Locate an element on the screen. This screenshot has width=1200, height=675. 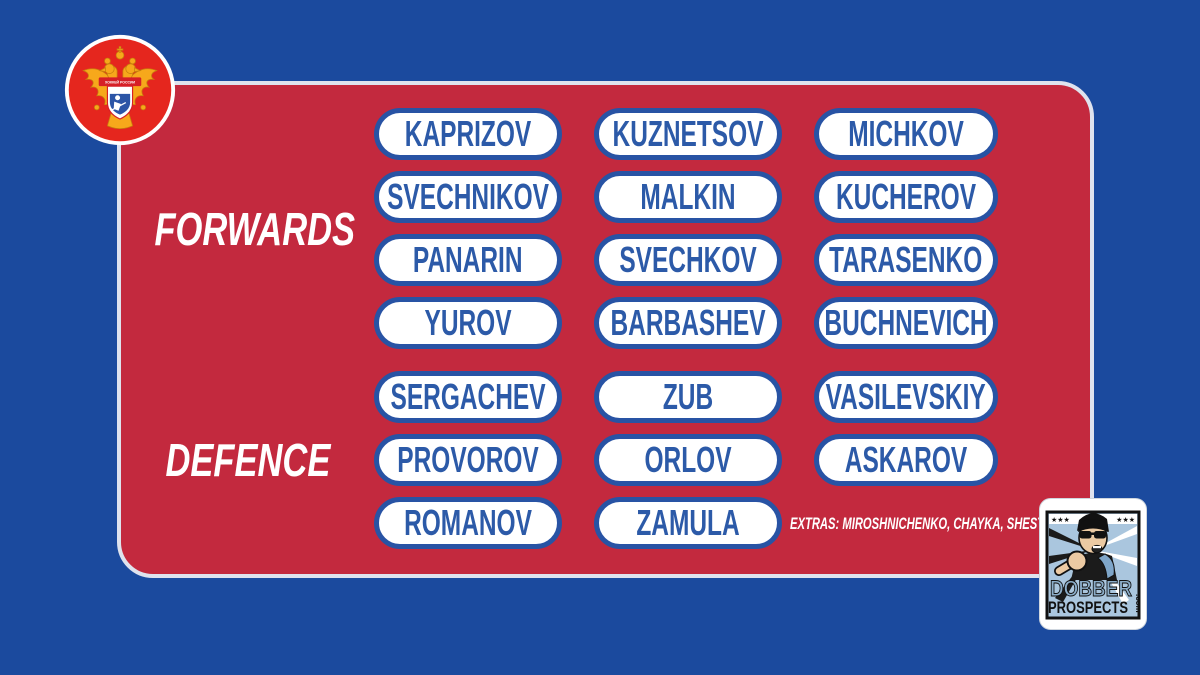
defence-label-text: DEFENCE is located at coordinates (248, 460).